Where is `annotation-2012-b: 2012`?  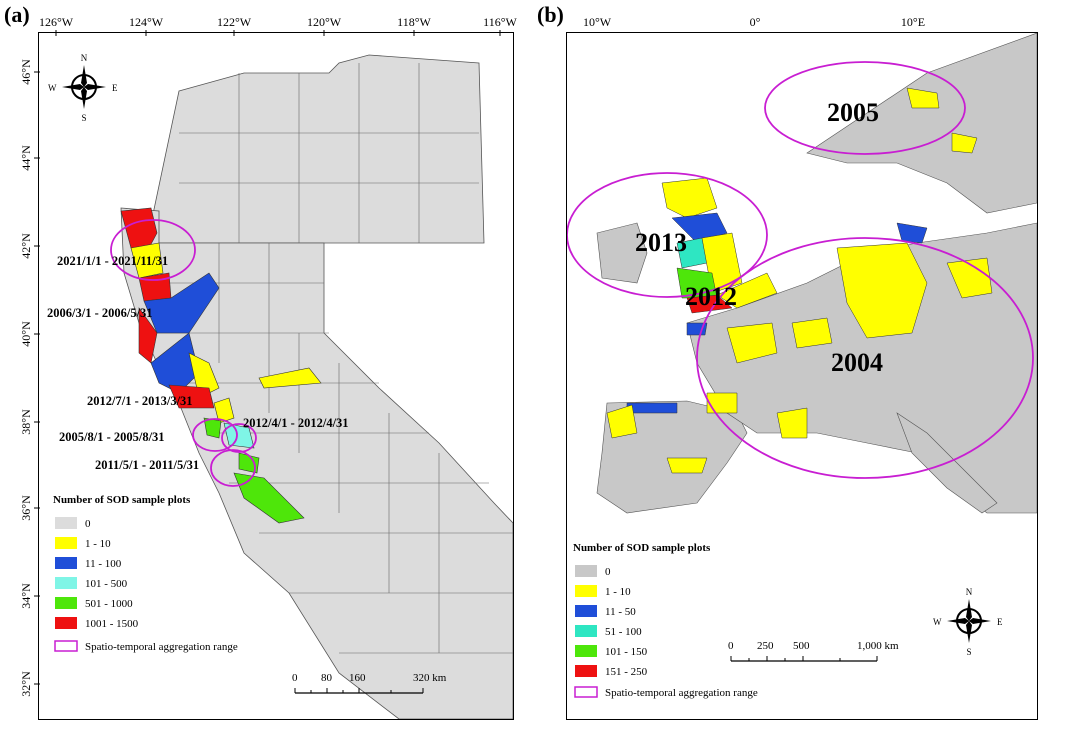 annotation-2012-b: 2012 is located at coordinates (711, 296).